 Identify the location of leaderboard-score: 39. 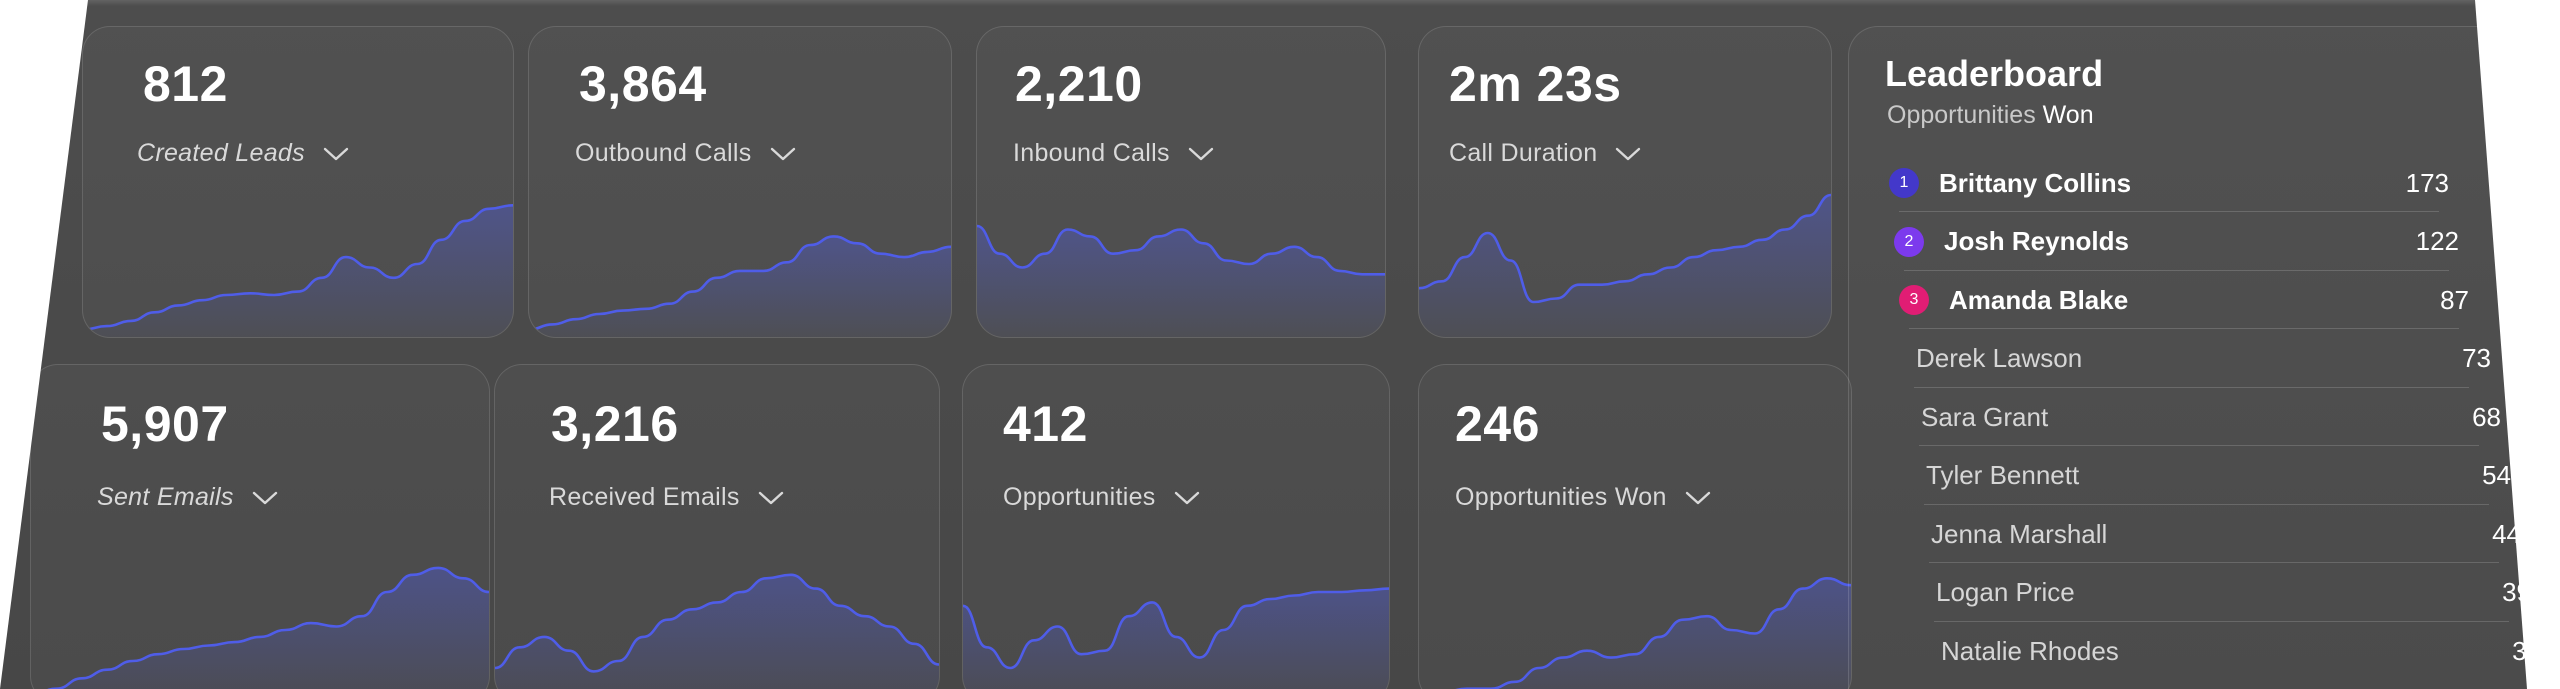
(2514, 592).